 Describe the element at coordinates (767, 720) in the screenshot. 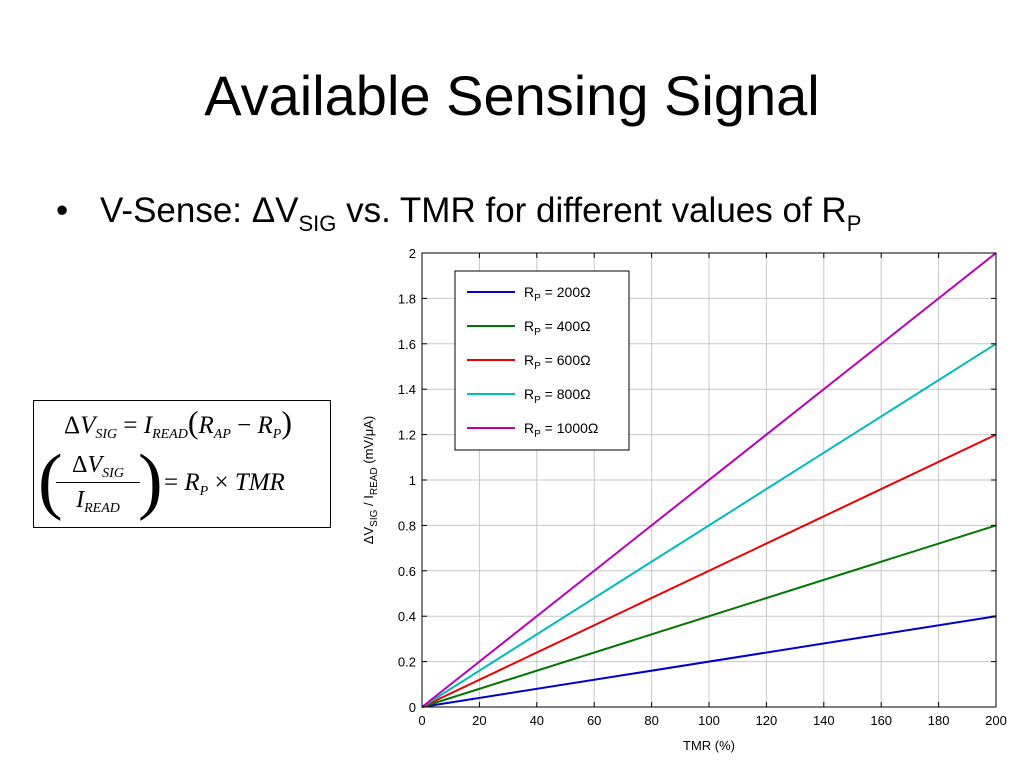

I see `x-tick-label: 120` at that location.